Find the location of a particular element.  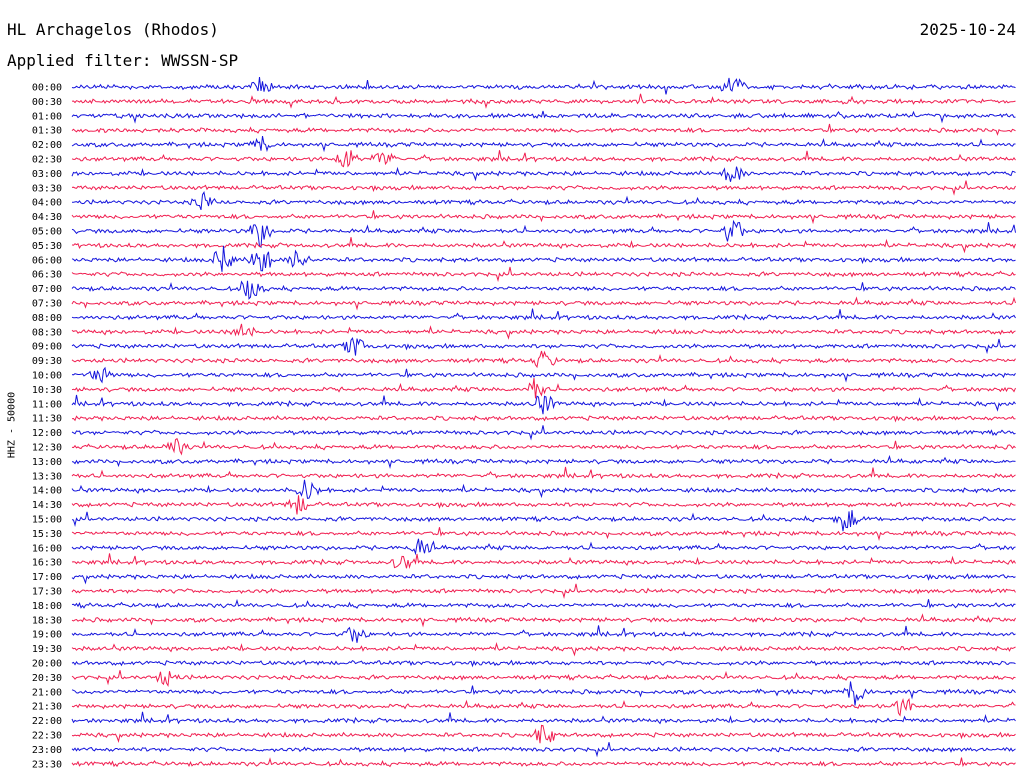

row-time-label: 11:00 is located at coordinates (47, 404).